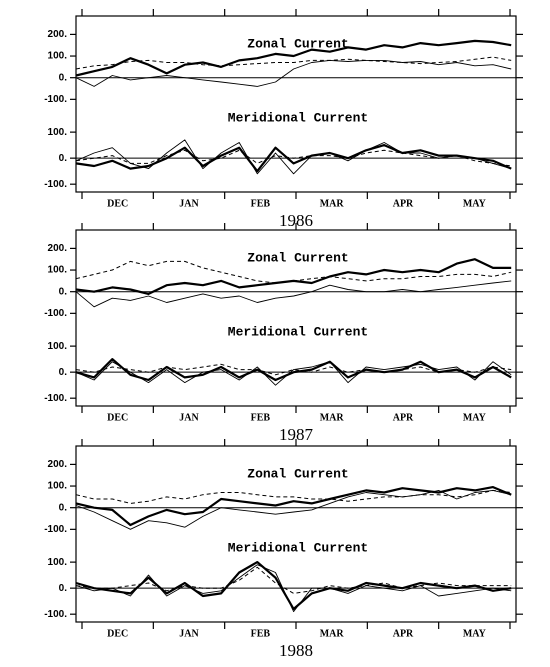 This screenshot has width=550, height=667. I want to click on year-label: 1986, so click(296, 220).